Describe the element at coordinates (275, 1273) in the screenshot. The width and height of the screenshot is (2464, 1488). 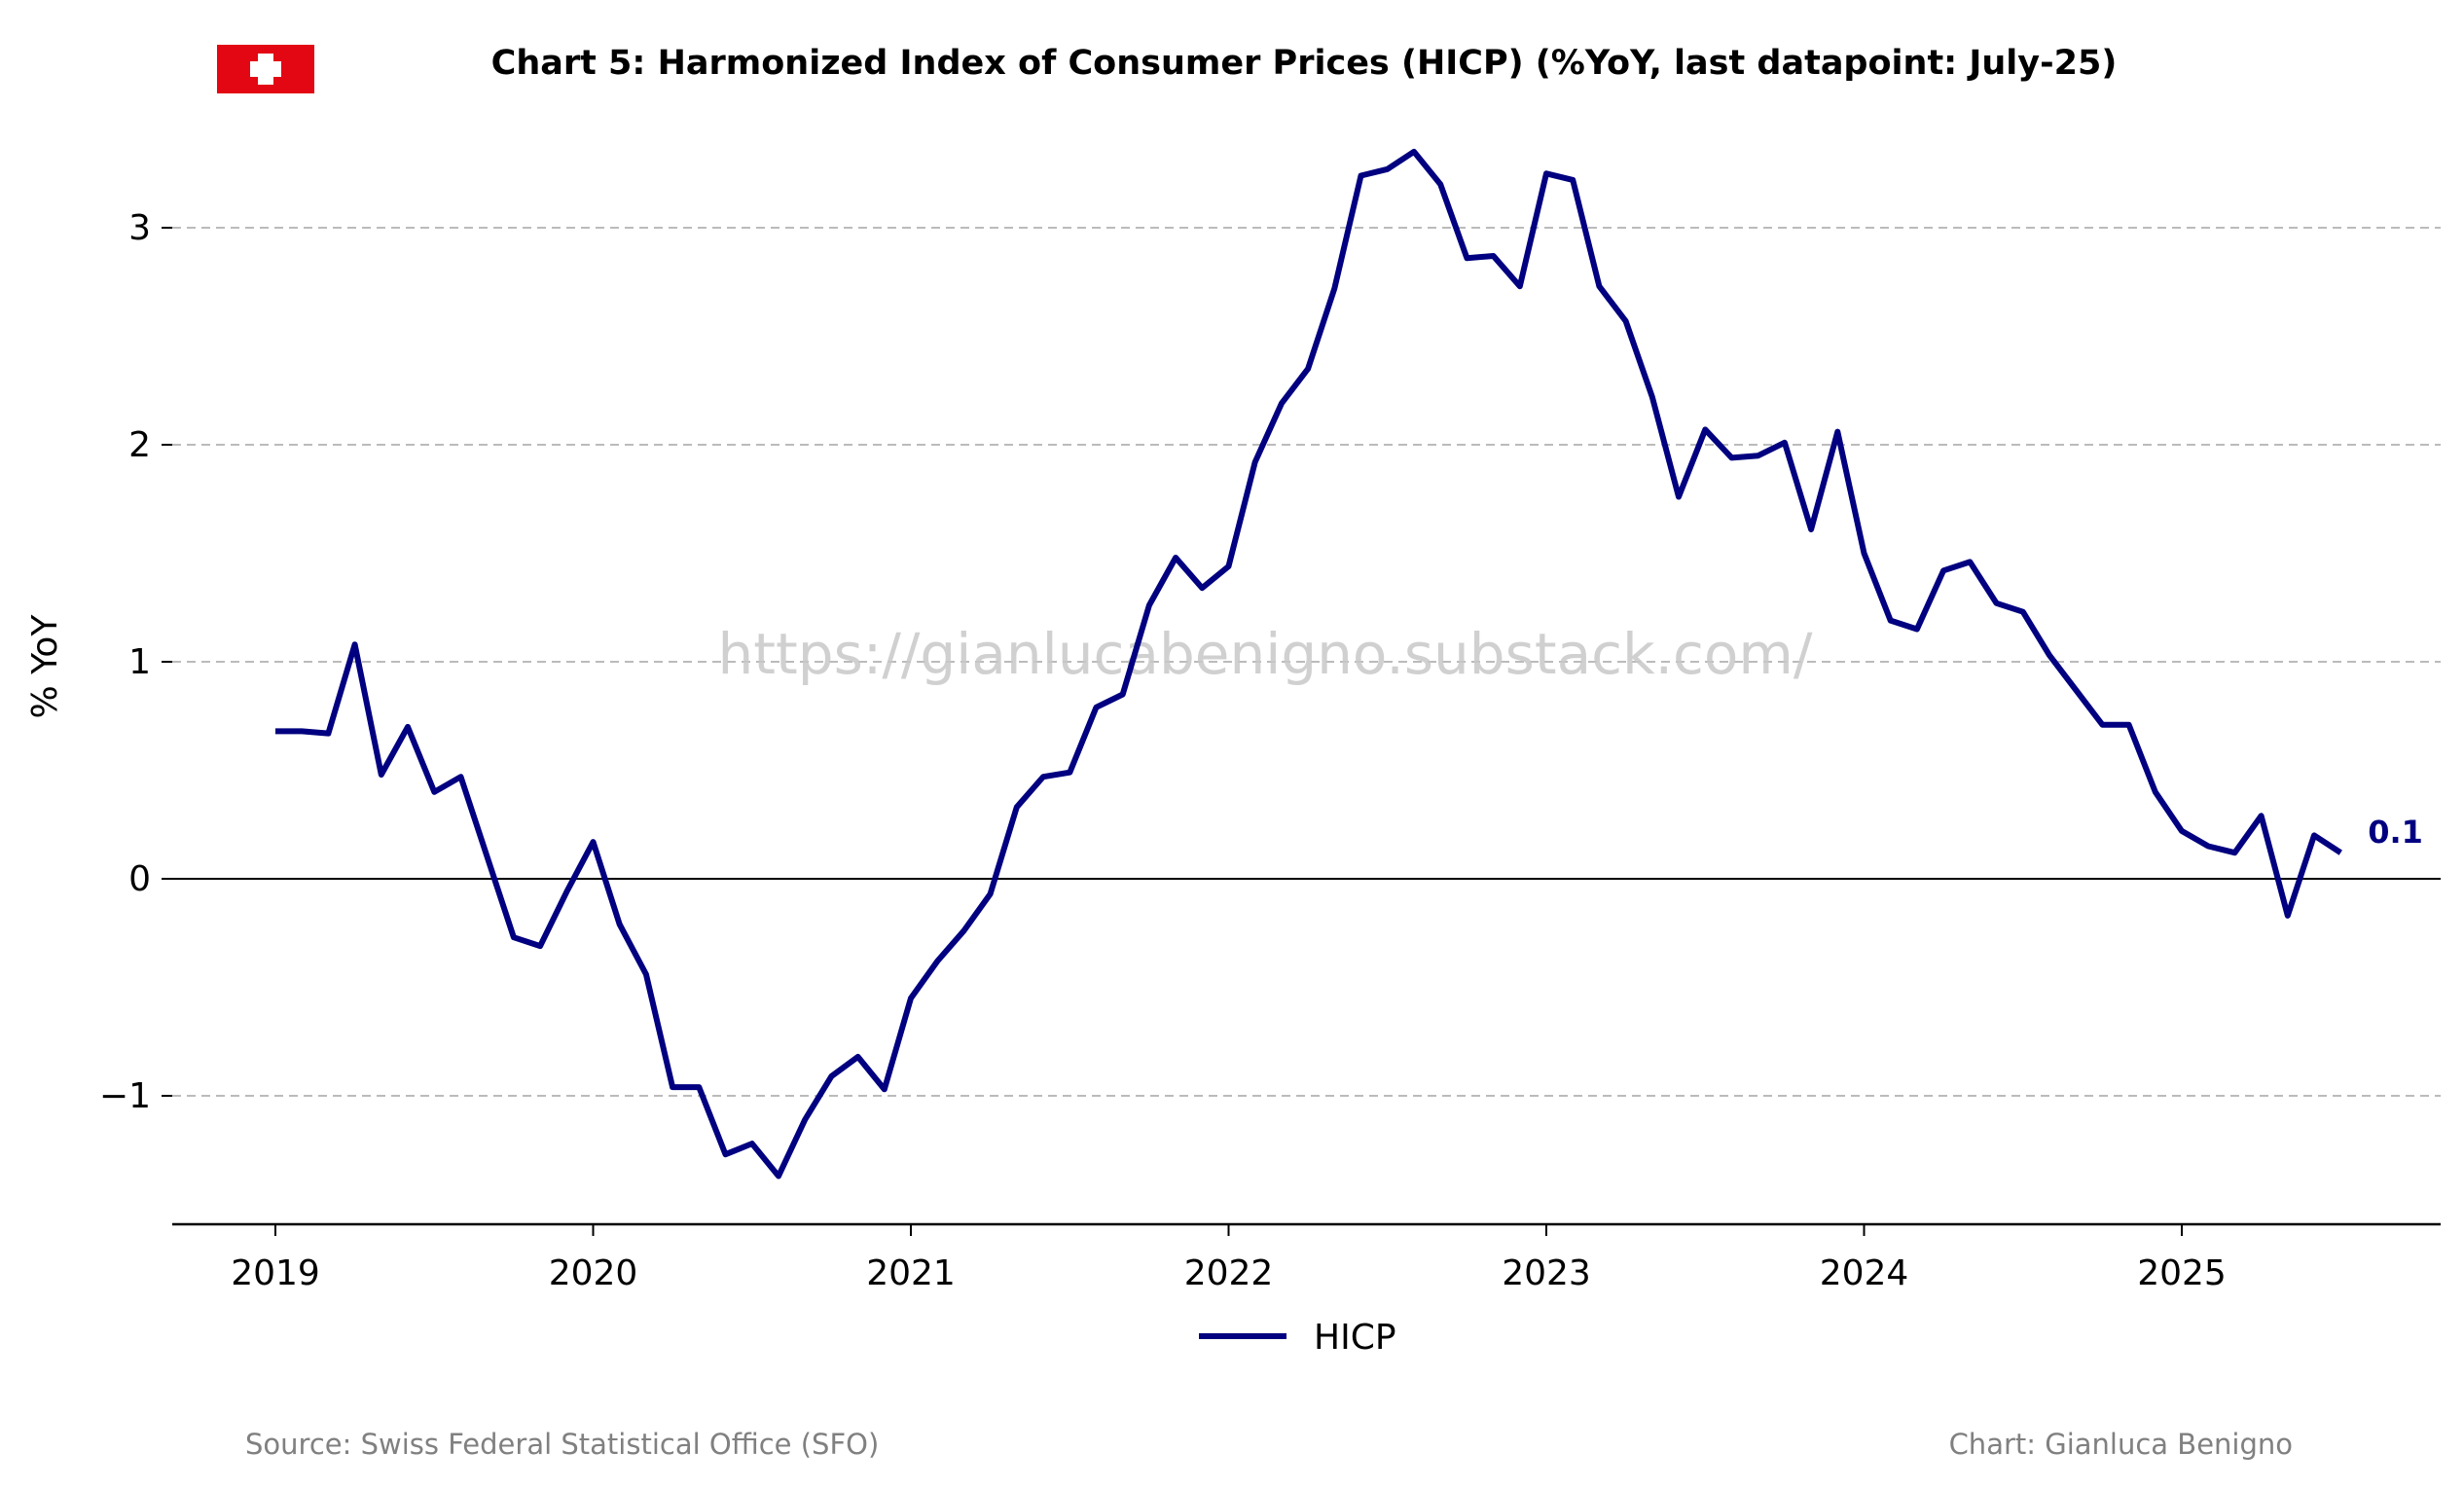
I see `x-tick-label: 2019` at that location.